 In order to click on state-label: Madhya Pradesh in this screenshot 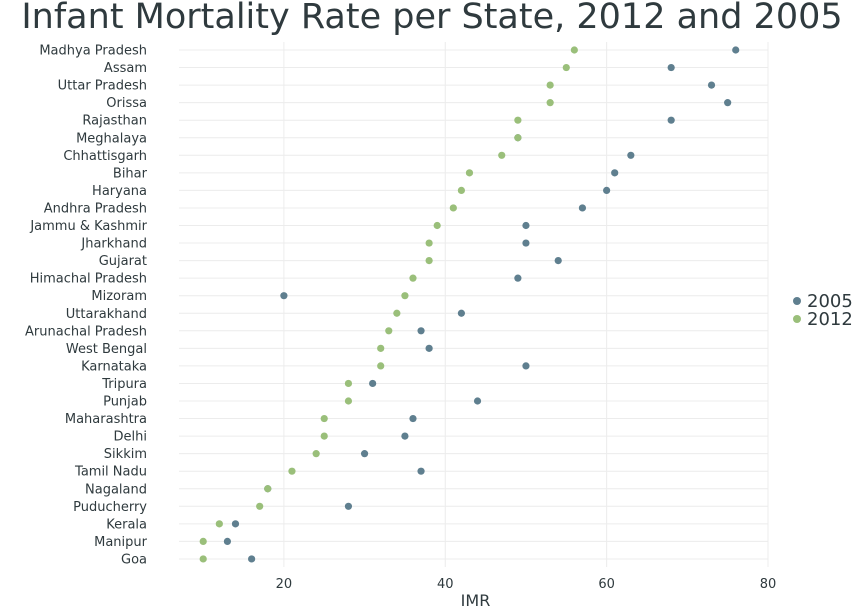, I will do `click(93, 51)`.